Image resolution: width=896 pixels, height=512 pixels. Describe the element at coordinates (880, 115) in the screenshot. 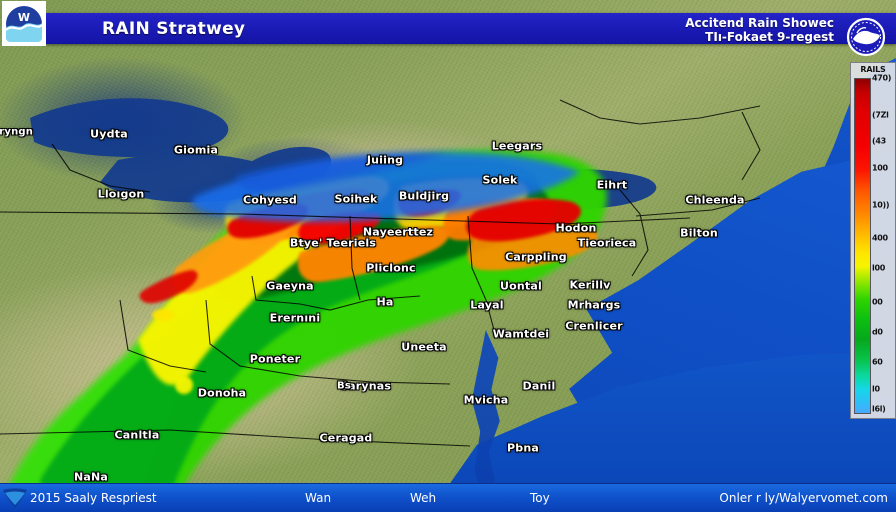

I see `legend-tick-label: (7Zl` at that location.